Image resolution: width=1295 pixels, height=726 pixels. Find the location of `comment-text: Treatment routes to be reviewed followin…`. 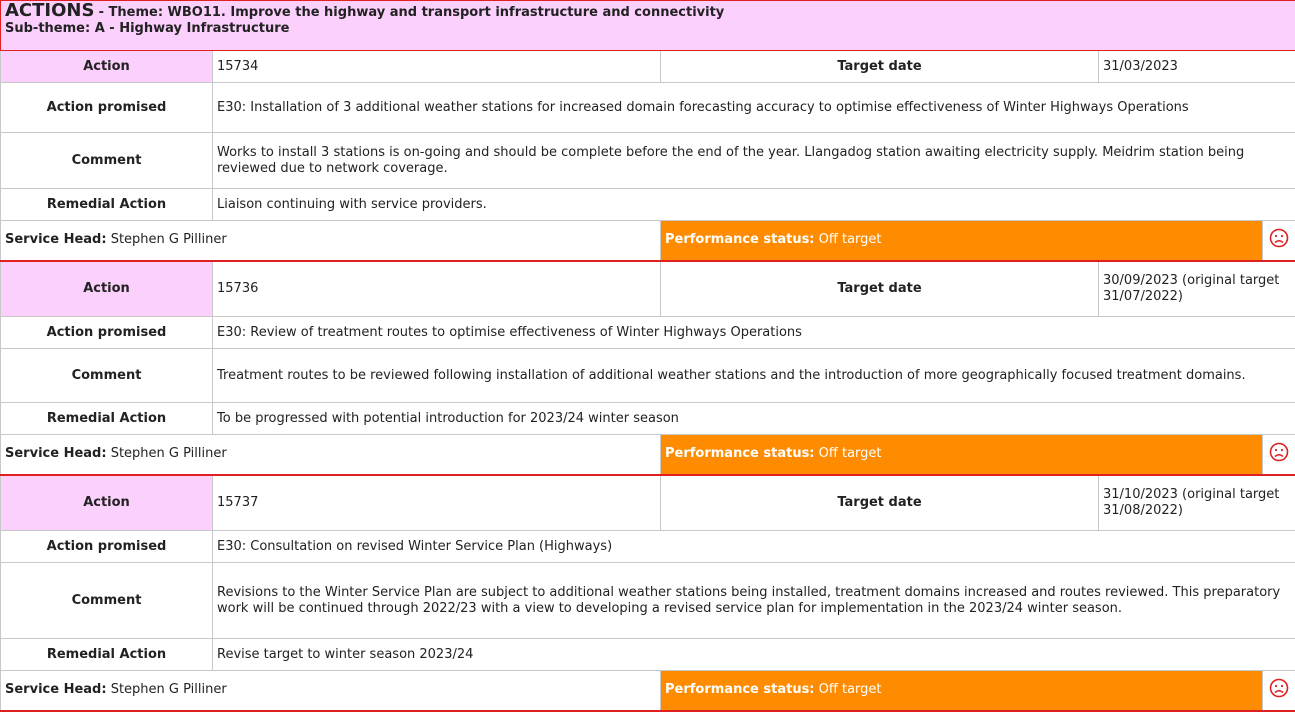

comment-text: Treatment routes to be reviewed followin… is located at coordinates (753, 375).